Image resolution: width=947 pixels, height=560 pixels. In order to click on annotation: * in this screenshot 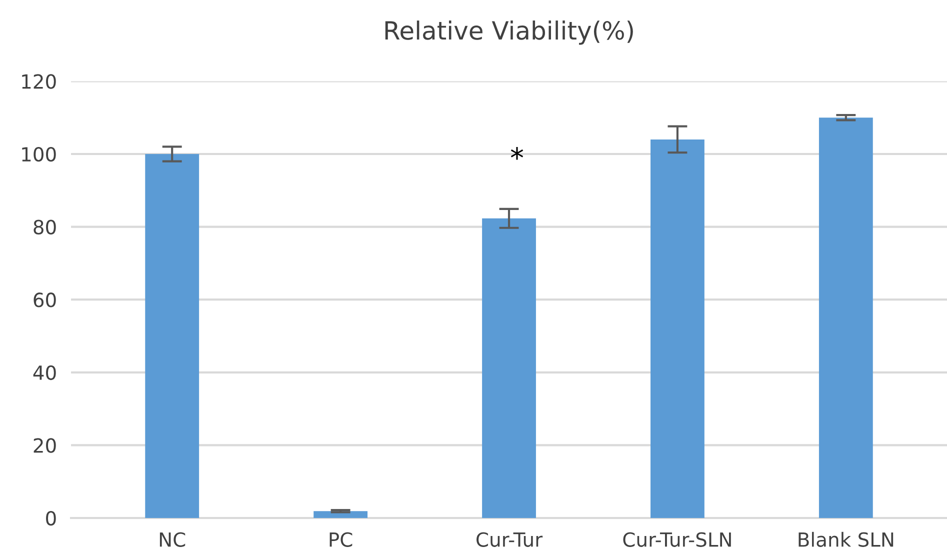, I will do `click(517, 153)`.